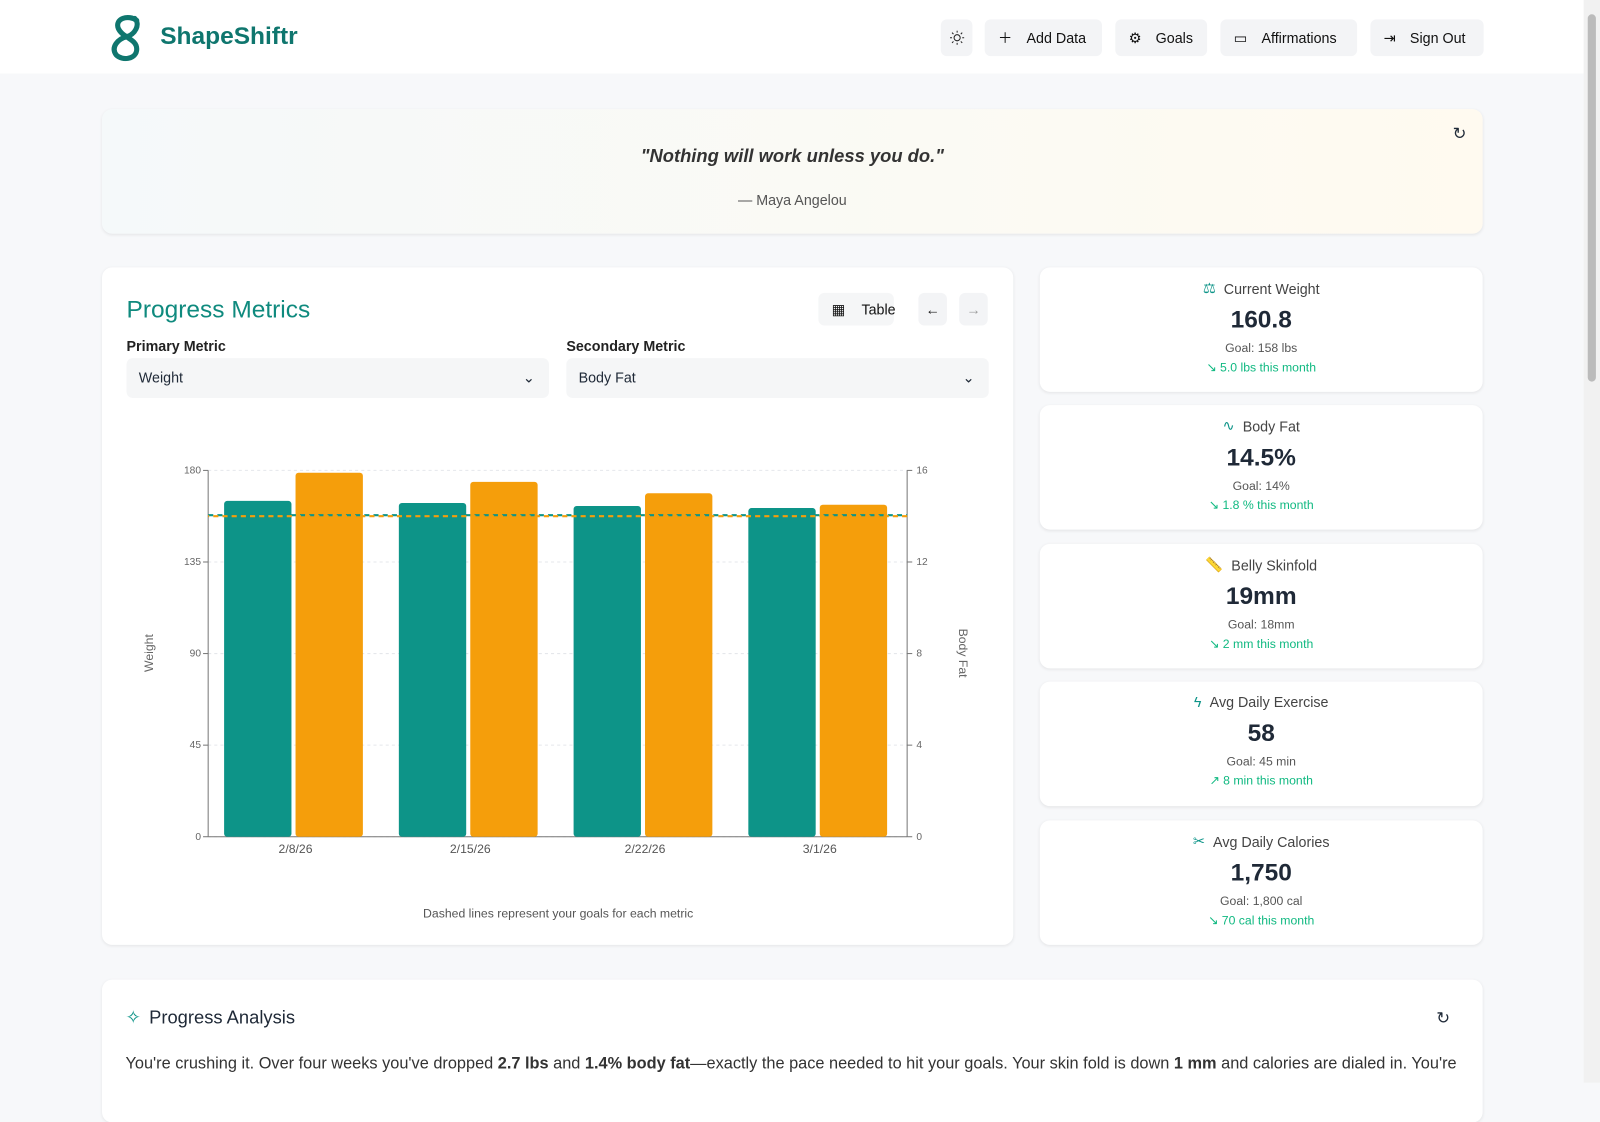 The height and width of the screenshot is (1122, 1600). Describe the element at coordinates (1174, 37) in the screenshot. I see `button-label: Goals` at that location.